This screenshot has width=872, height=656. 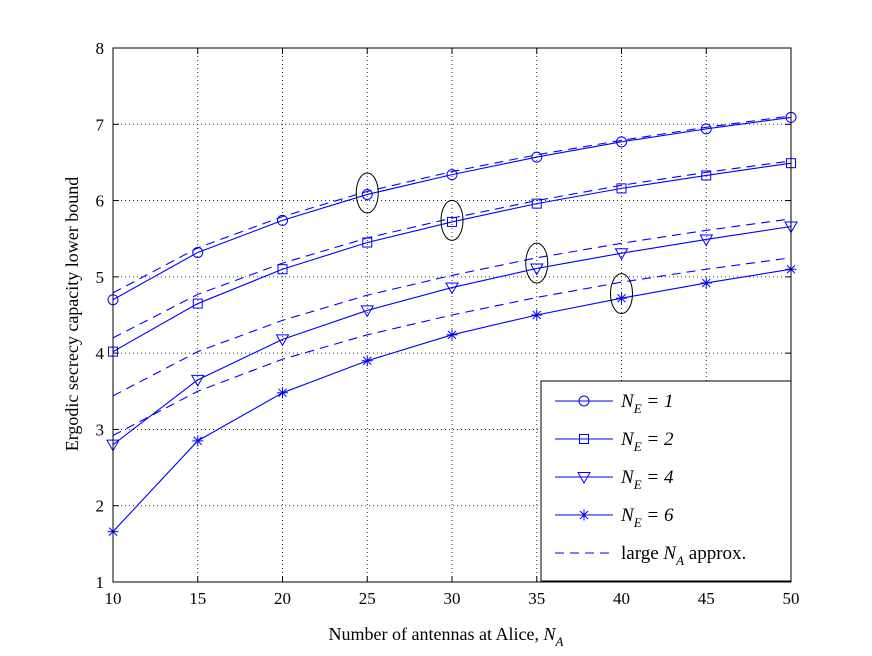 What do you see at coordinates (658, 401) in the screenshot?
I see `legend-label-text: = 1` at bounding box center [658, 401].